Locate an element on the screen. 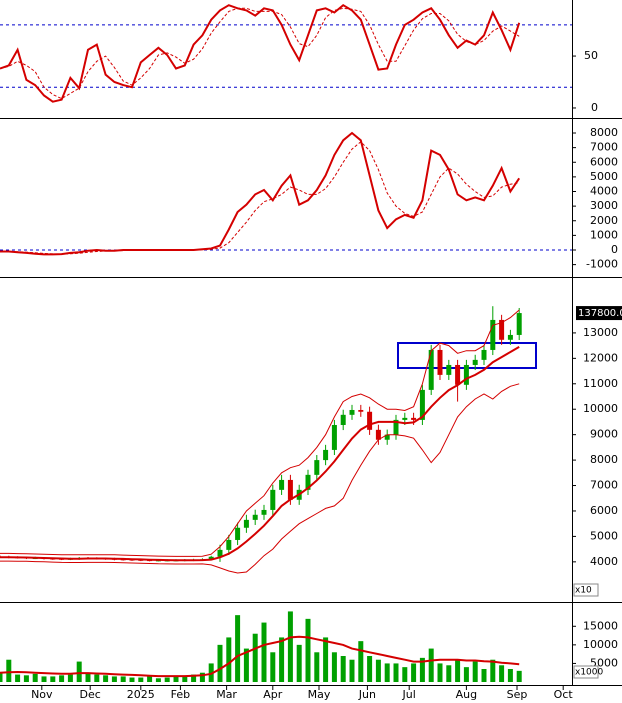 This screenshot has height=703, width=622. y-tick-label: 7000 is located at coordinates (604, 485).